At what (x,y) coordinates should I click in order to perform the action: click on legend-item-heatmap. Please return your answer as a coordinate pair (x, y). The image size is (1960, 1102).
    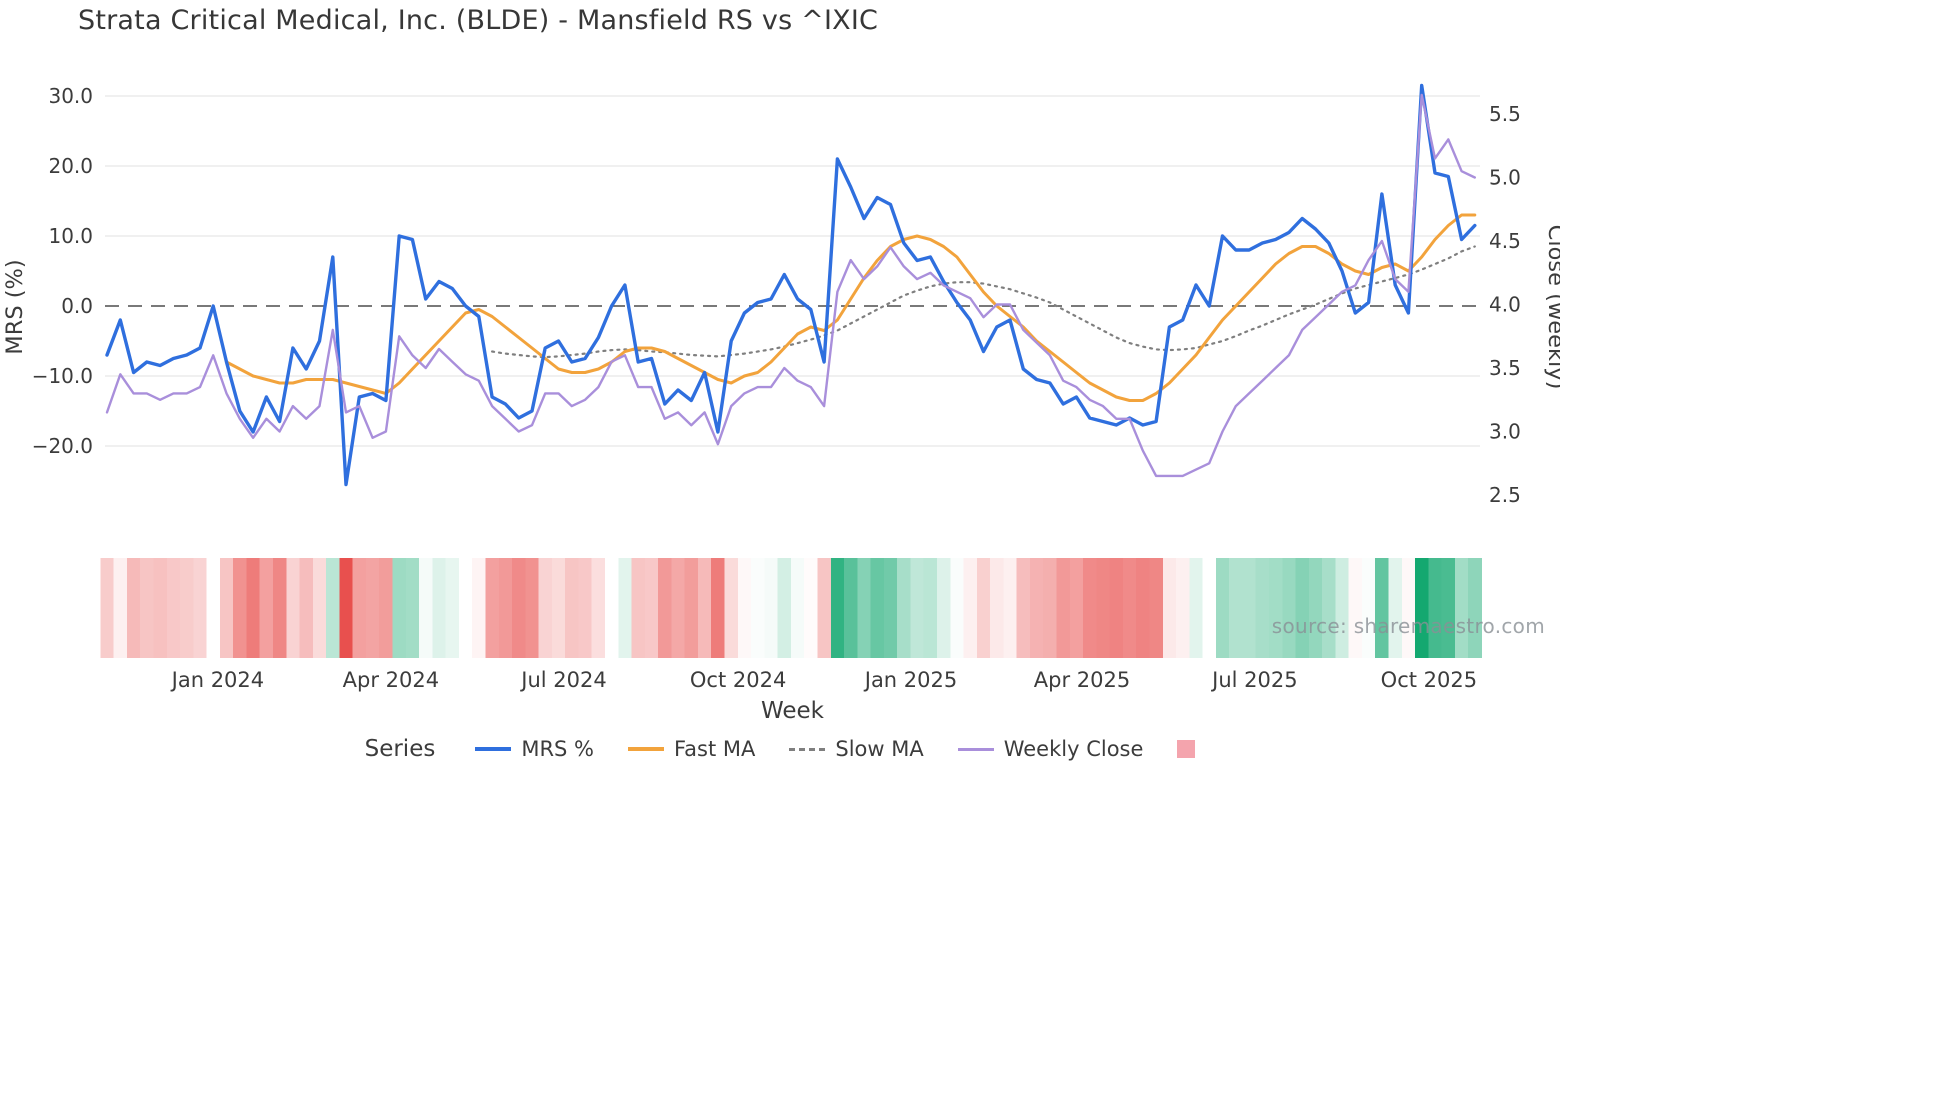
    Looking at the image, I should click on (1186, 749).